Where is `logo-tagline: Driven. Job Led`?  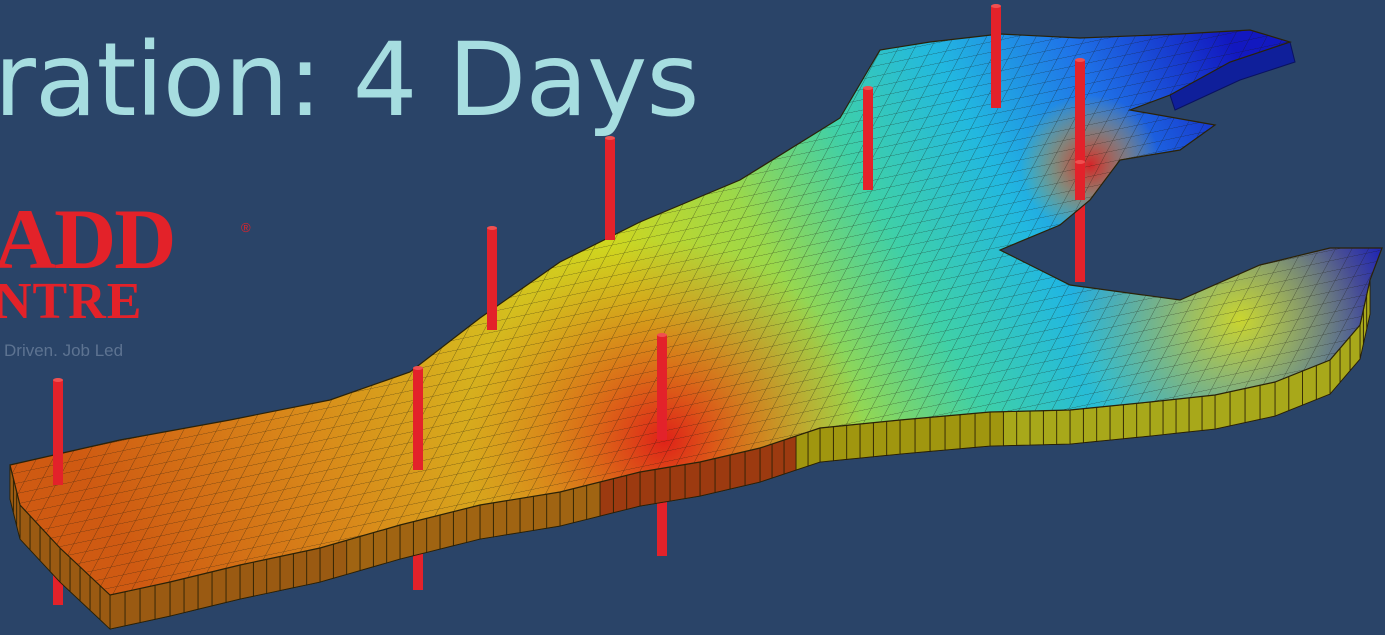
logo-tagline: Driven. Job Led is located at coordinates (64, 350).